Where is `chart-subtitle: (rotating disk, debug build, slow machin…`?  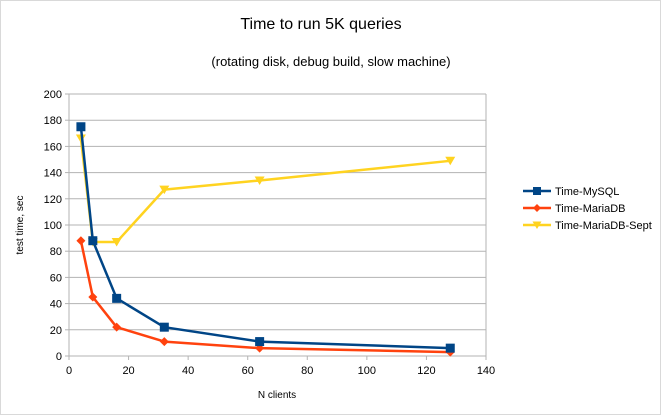 chart-subtitle: (rotating disk, debug build, slow machin… is located at coordinates (330, 61).